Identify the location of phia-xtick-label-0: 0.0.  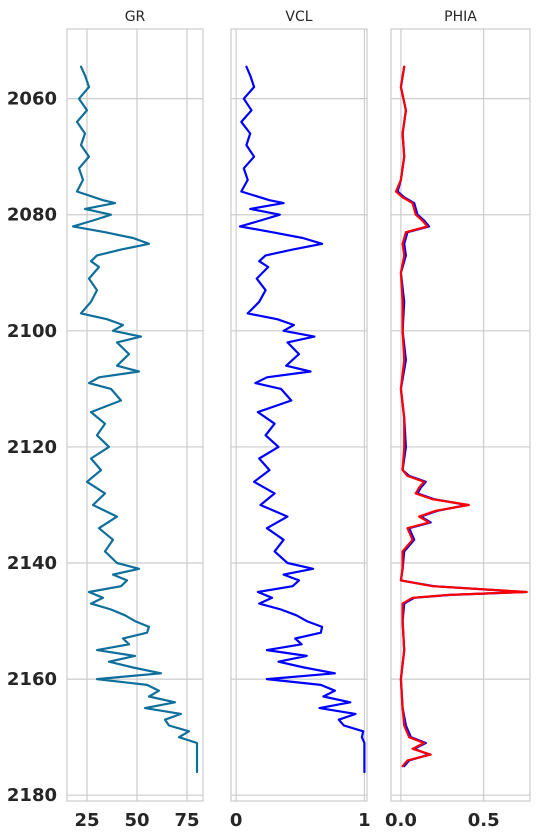
(401, 820).